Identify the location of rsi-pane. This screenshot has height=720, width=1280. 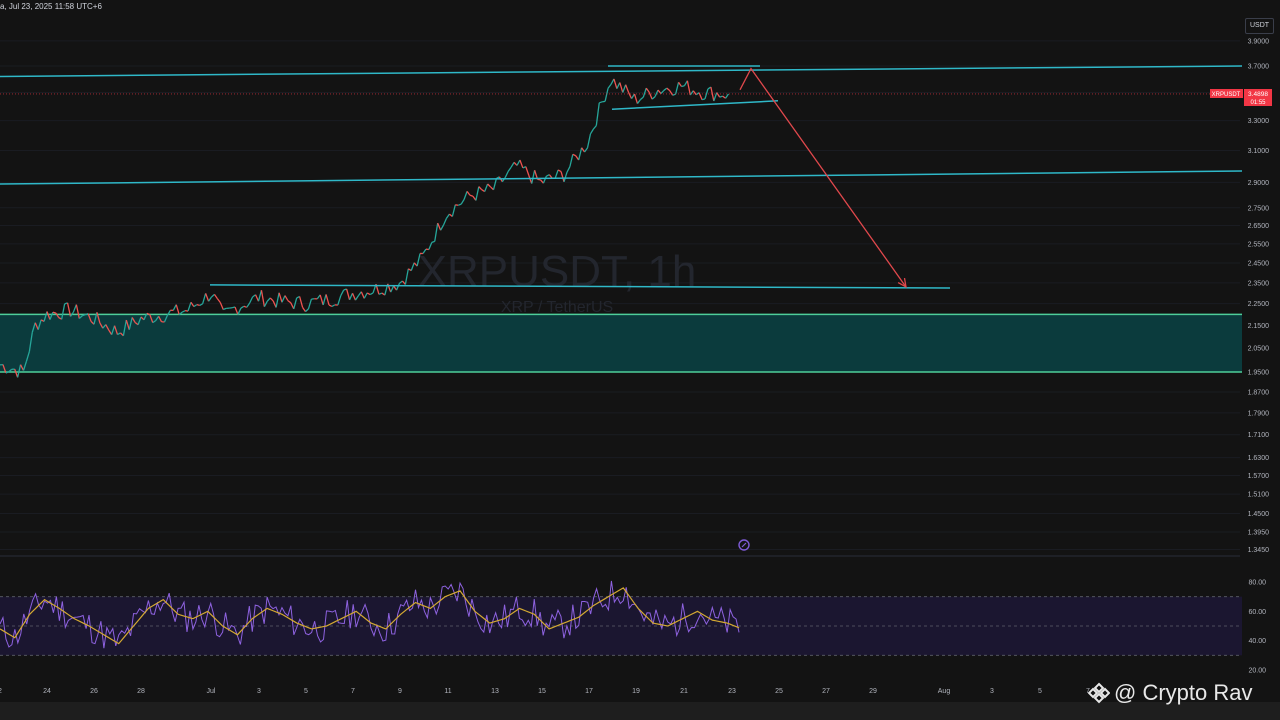
(621, 618).